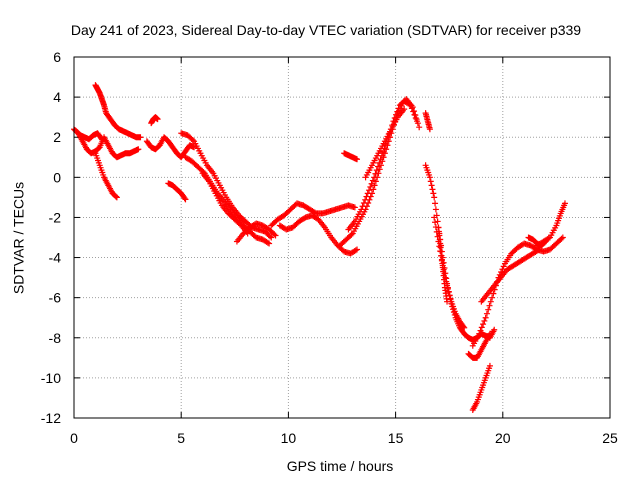 This screenshot has width=640, height=480. What do you see at coordinates (340, 466) in the screenshot?
I see `x-axis-title: GPS time / hours` at bounding box center [340, 466].